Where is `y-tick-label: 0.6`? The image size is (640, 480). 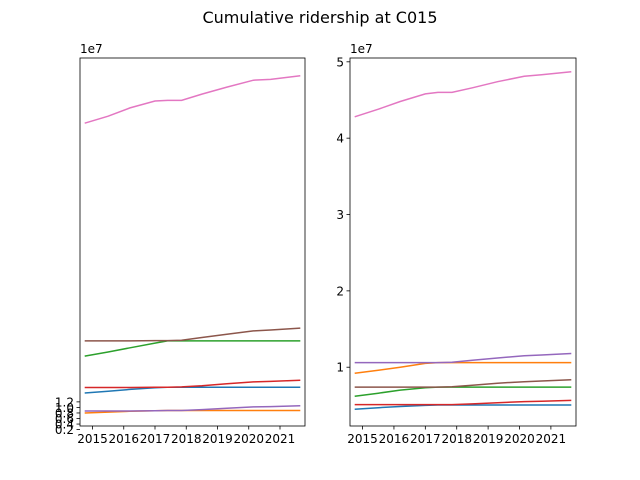 y-tick-label: 0.6 is located at coordinates (64, 419).